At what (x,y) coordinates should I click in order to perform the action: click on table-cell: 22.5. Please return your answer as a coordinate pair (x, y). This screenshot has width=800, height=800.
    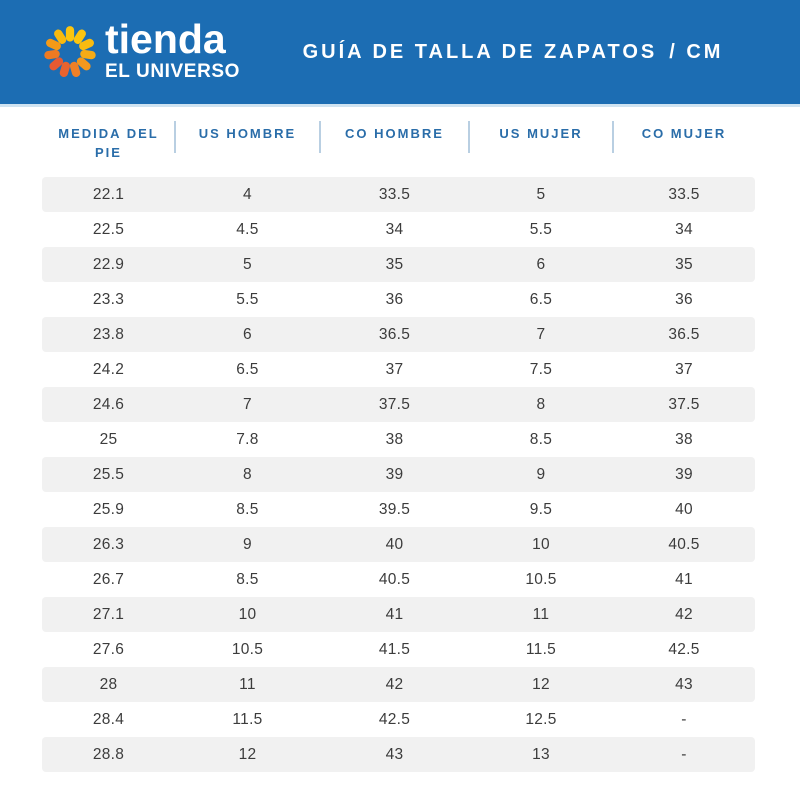
    Looking at the image, I should click on (108, 229).